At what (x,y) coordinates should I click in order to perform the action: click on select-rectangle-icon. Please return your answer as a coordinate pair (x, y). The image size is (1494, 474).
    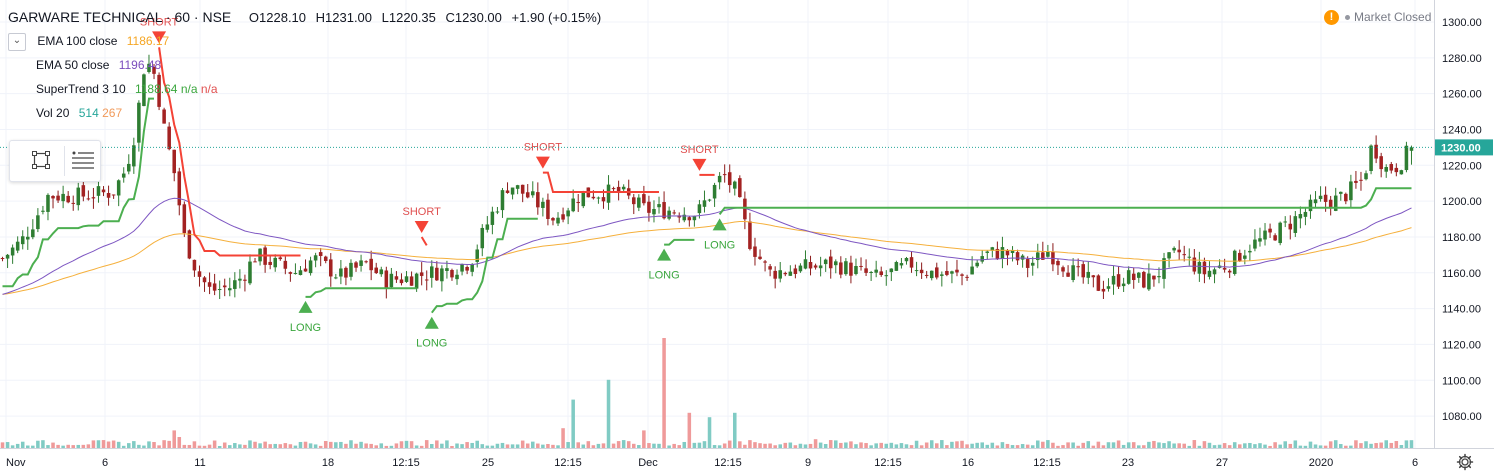
    Looking at the image, I should click on (41, 160).